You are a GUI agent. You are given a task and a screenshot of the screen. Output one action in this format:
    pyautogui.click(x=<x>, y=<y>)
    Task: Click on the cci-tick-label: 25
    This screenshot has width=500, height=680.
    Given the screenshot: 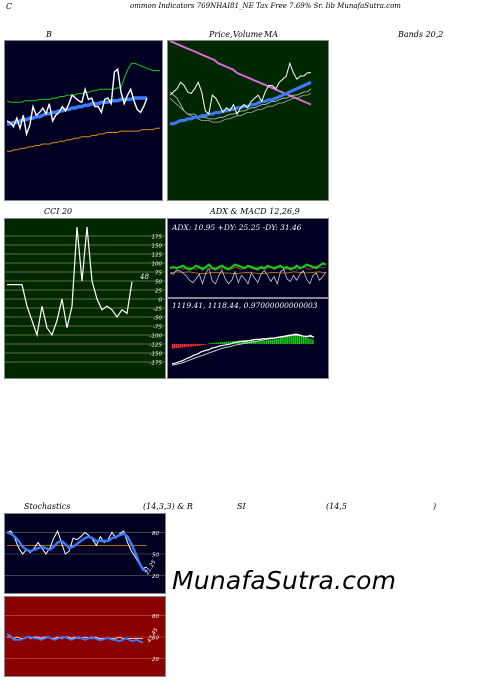 What is the action you would take?
    pyautogui.click(x=158, y=292)
    